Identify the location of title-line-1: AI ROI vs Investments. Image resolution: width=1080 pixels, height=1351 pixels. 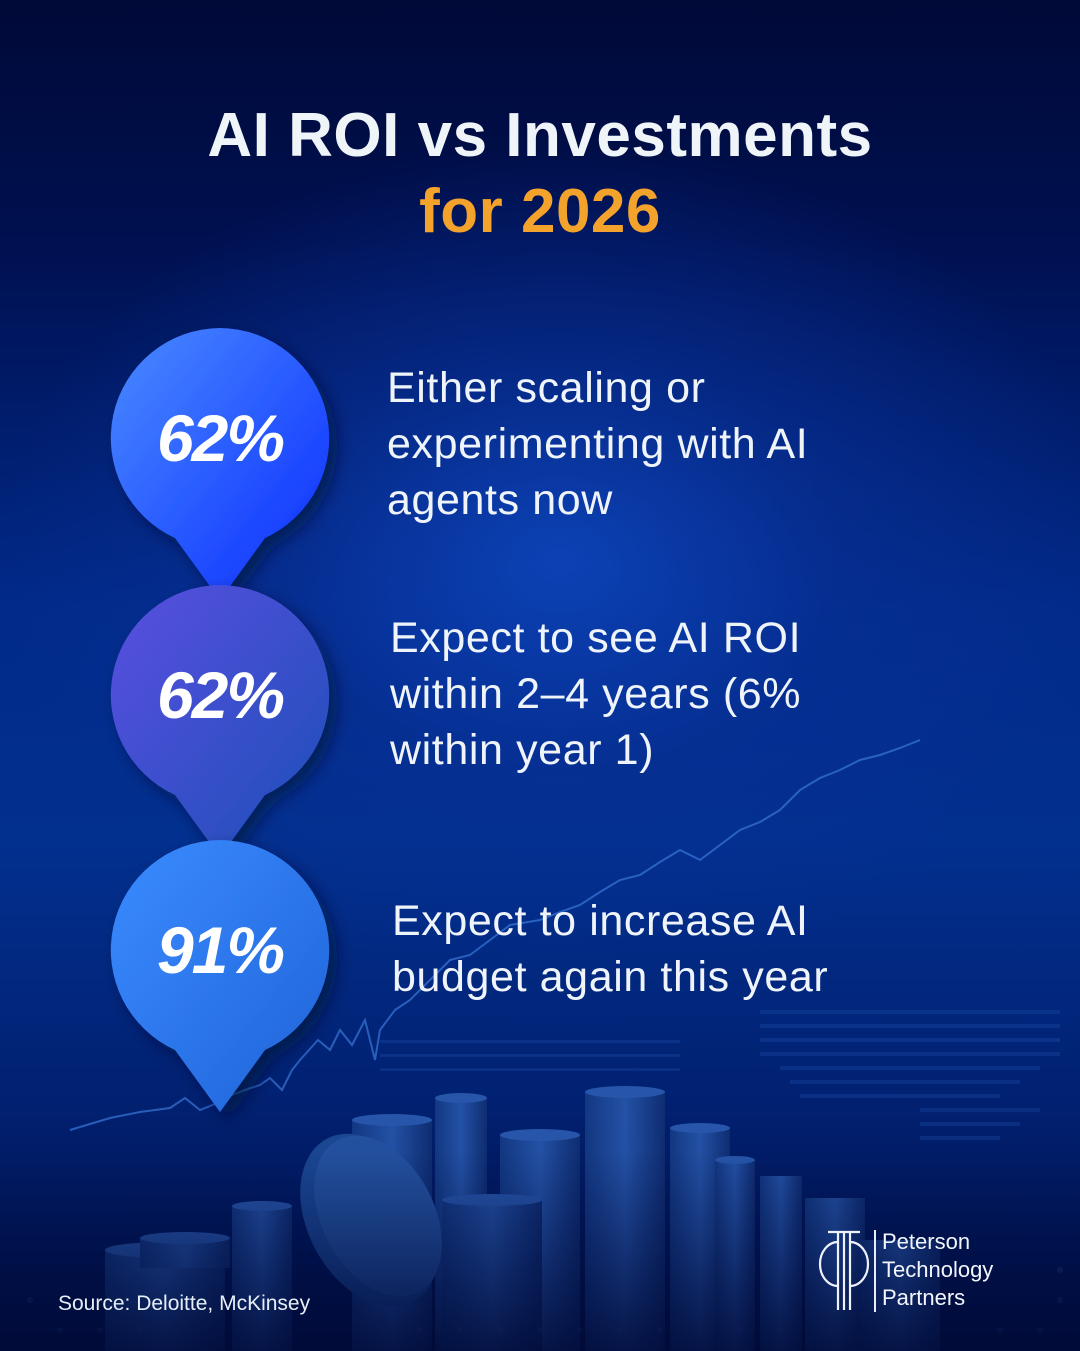
(540, 135).